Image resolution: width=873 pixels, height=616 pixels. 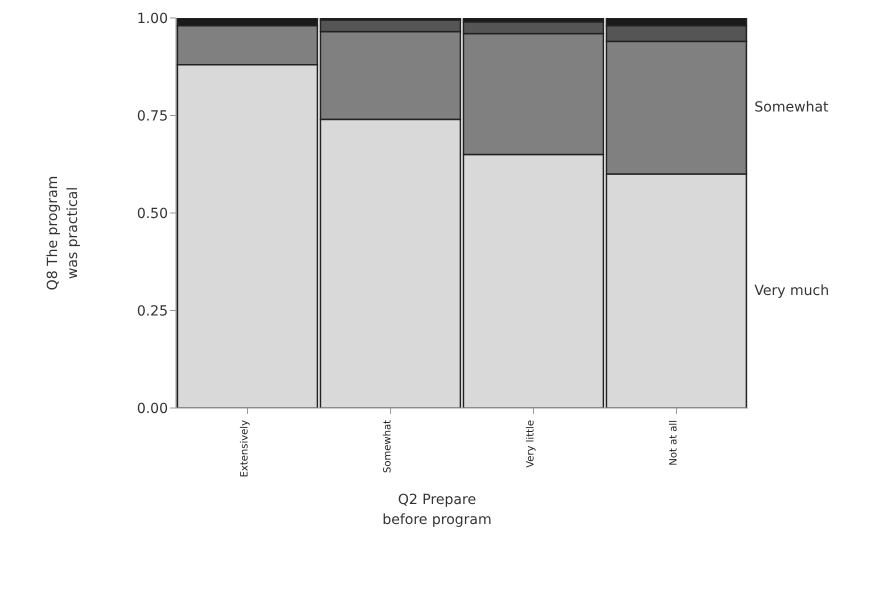 What do you see at coordinates (437, 510) in the screenshot?
I see `x-axis-title: Q2 Prepare before program` at bounding box center [437, 510].